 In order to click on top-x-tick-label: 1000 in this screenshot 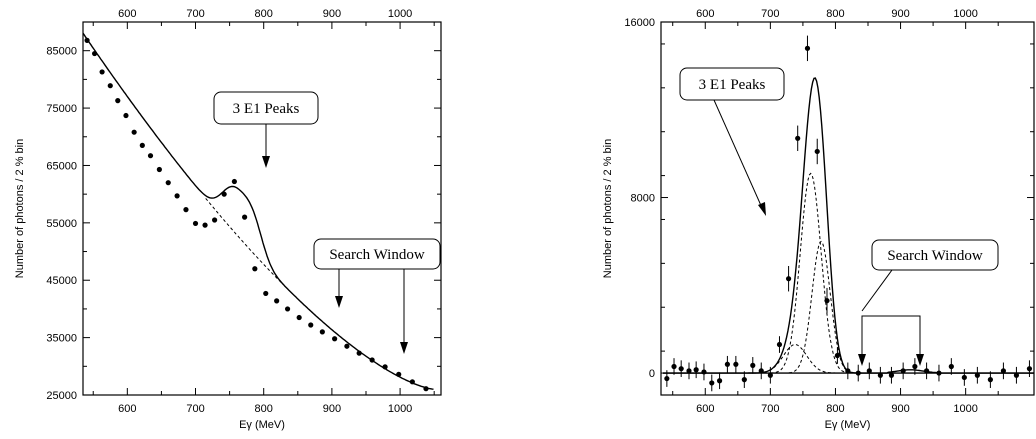, I will do `click(400, 14)`.